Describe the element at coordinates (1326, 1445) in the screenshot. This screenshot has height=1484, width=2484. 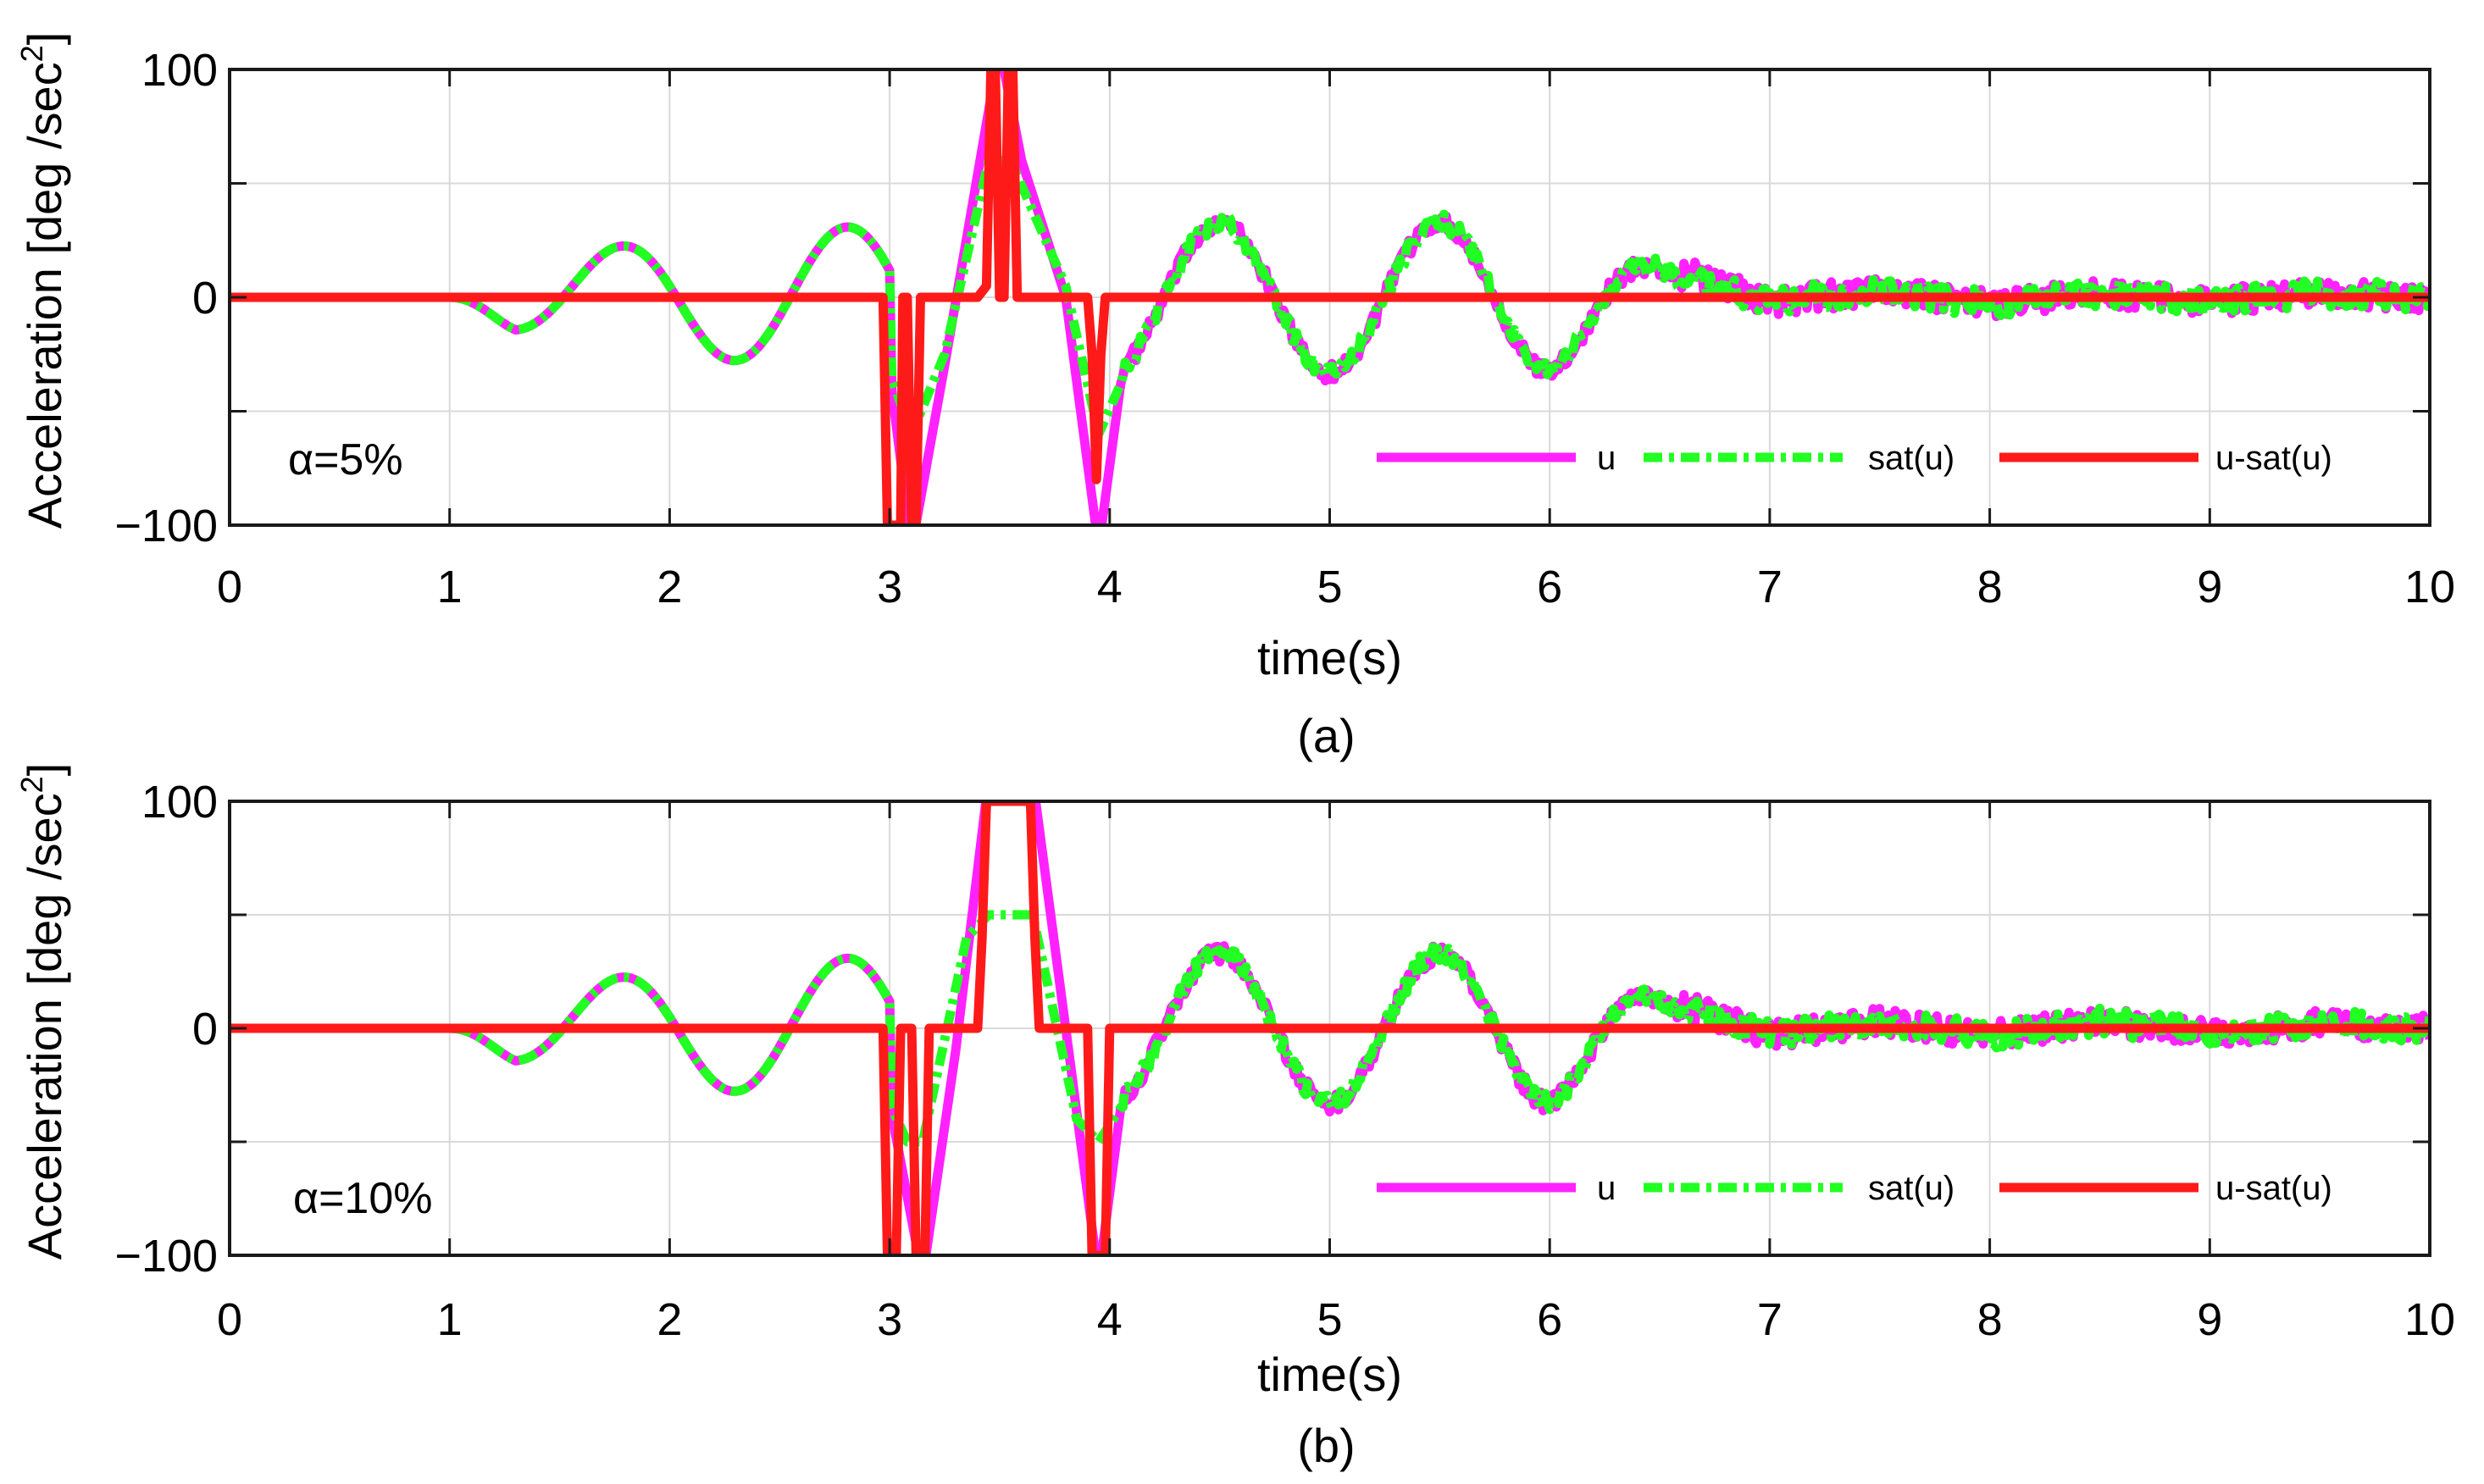
I see `panel-caption: (b)` at that location.